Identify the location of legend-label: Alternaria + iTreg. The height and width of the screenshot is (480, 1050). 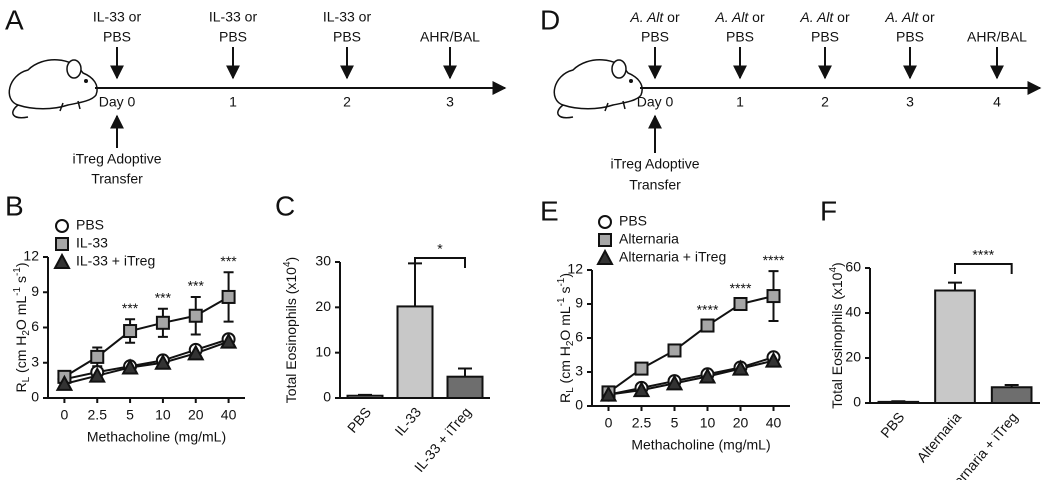
(672, 257).